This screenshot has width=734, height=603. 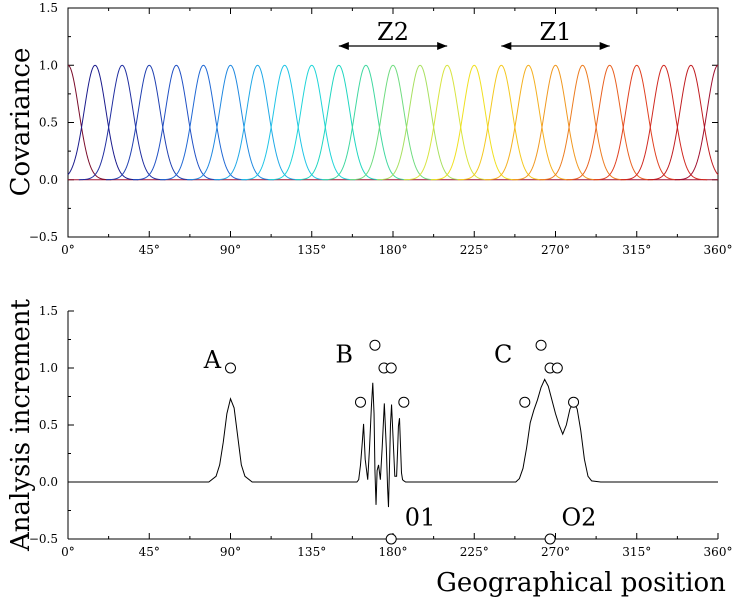 I want to click on region-label: A, so click(x=212, y=360).